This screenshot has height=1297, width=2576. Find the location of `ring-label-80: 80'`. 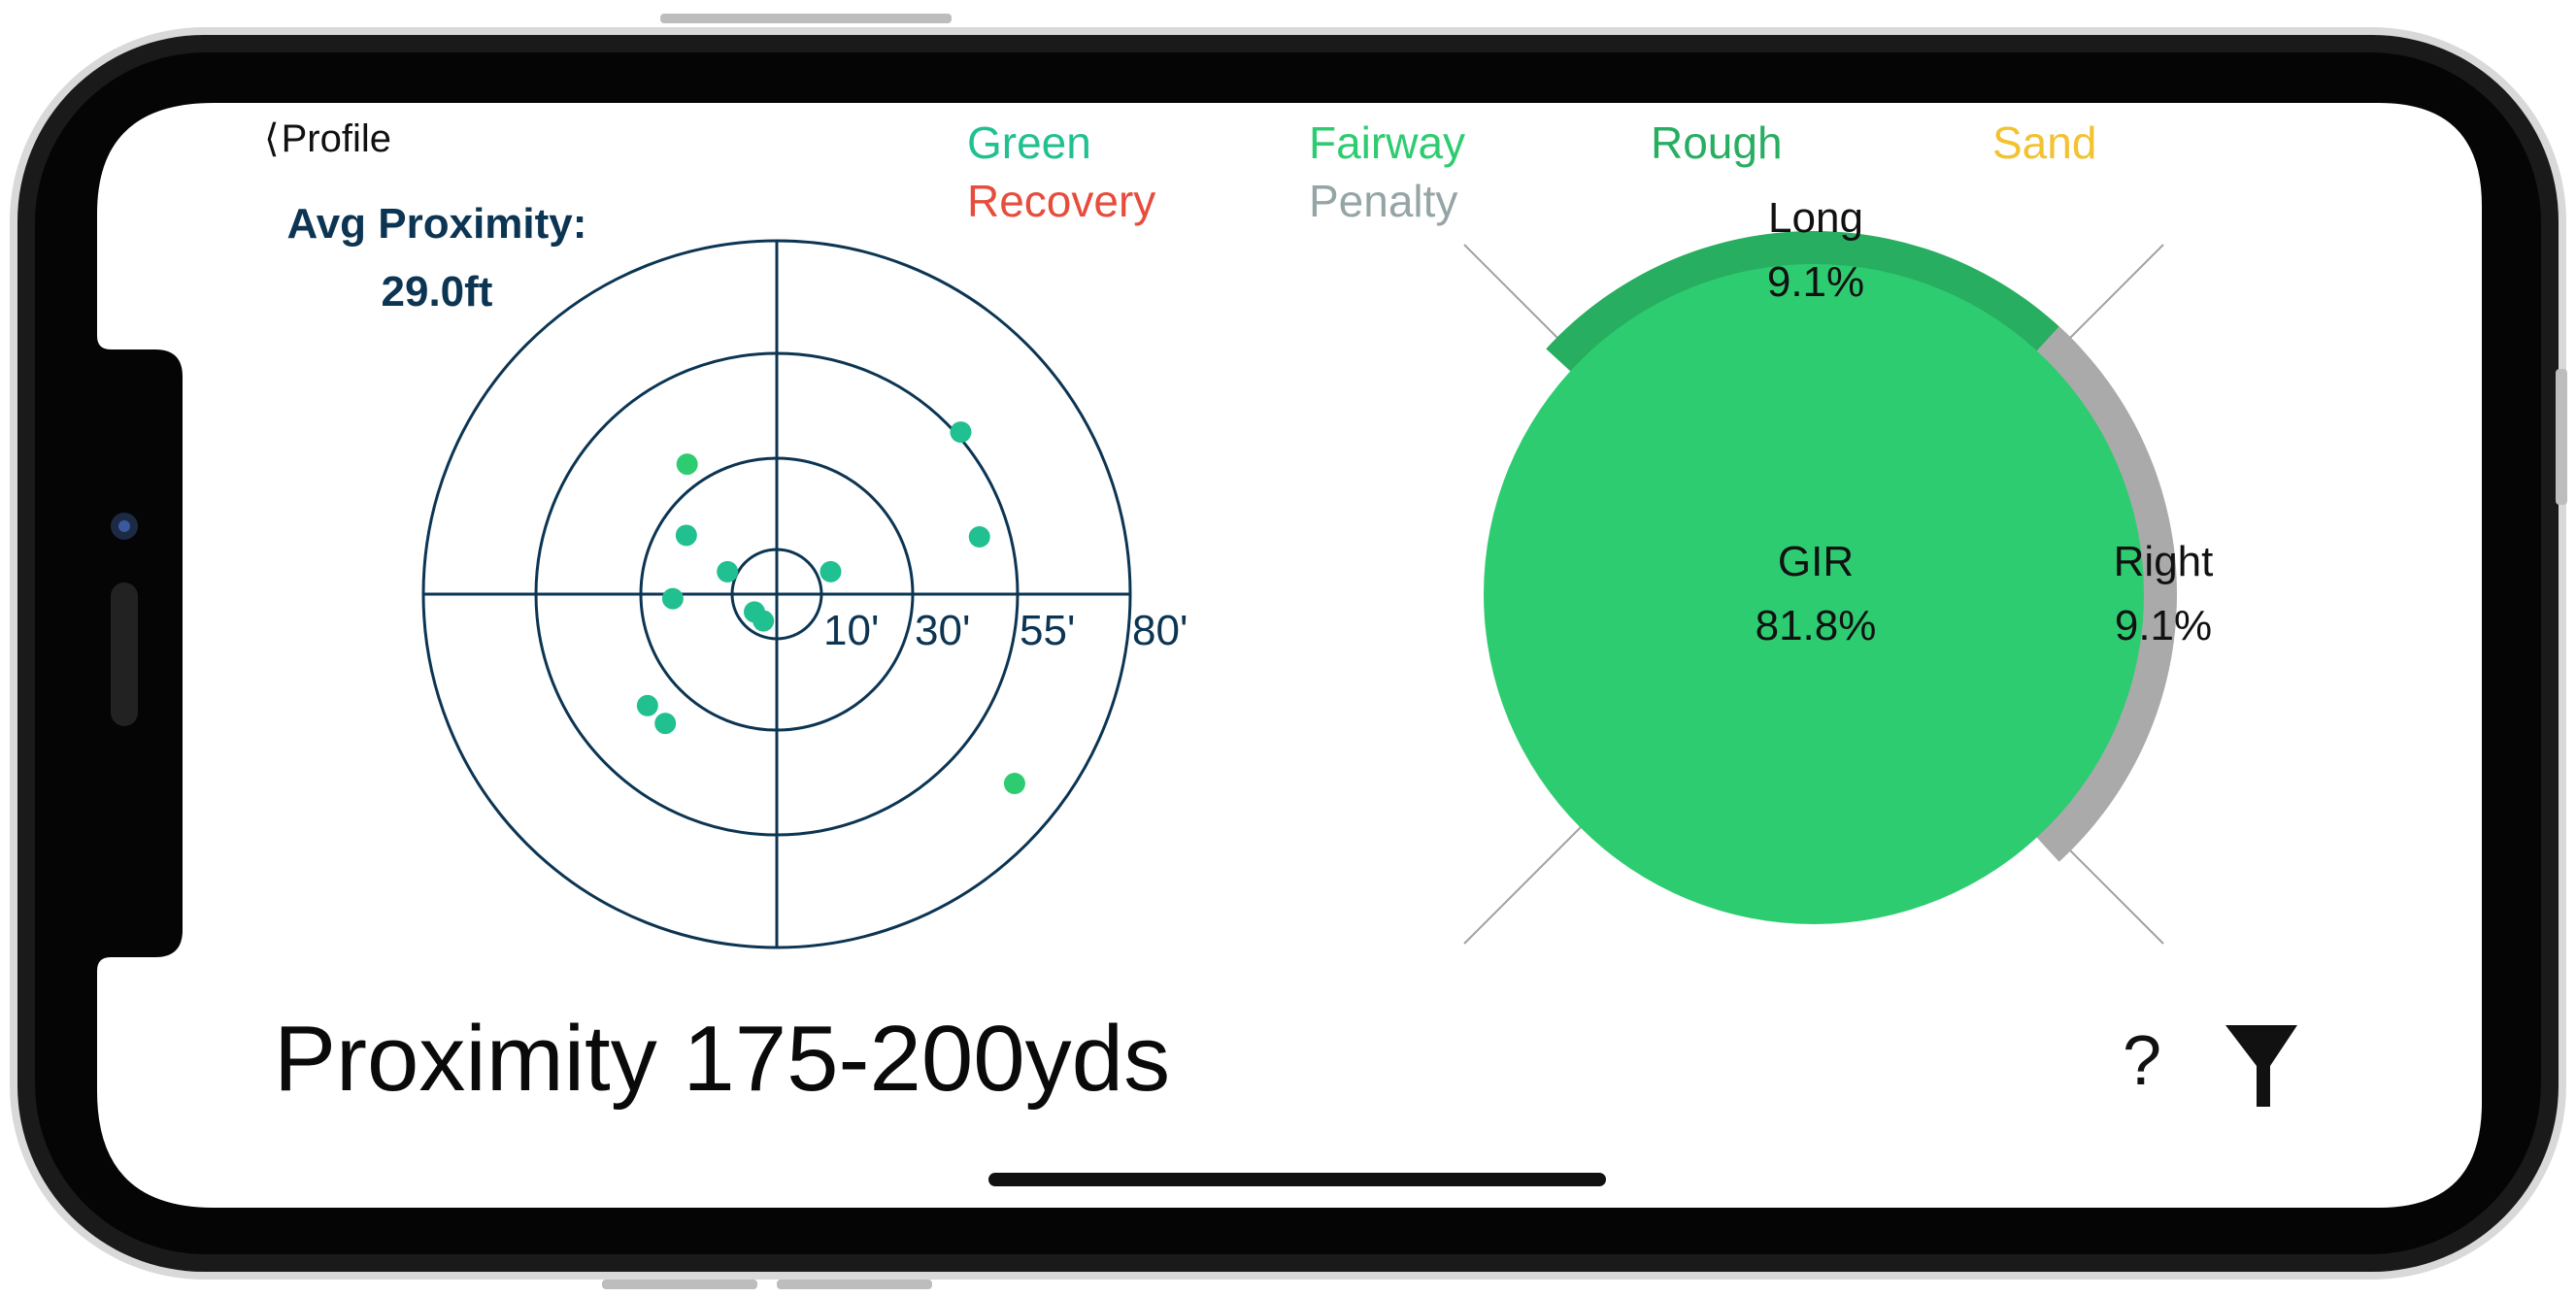

ring-label-80: 80' is located at coordinates (1160, 630).